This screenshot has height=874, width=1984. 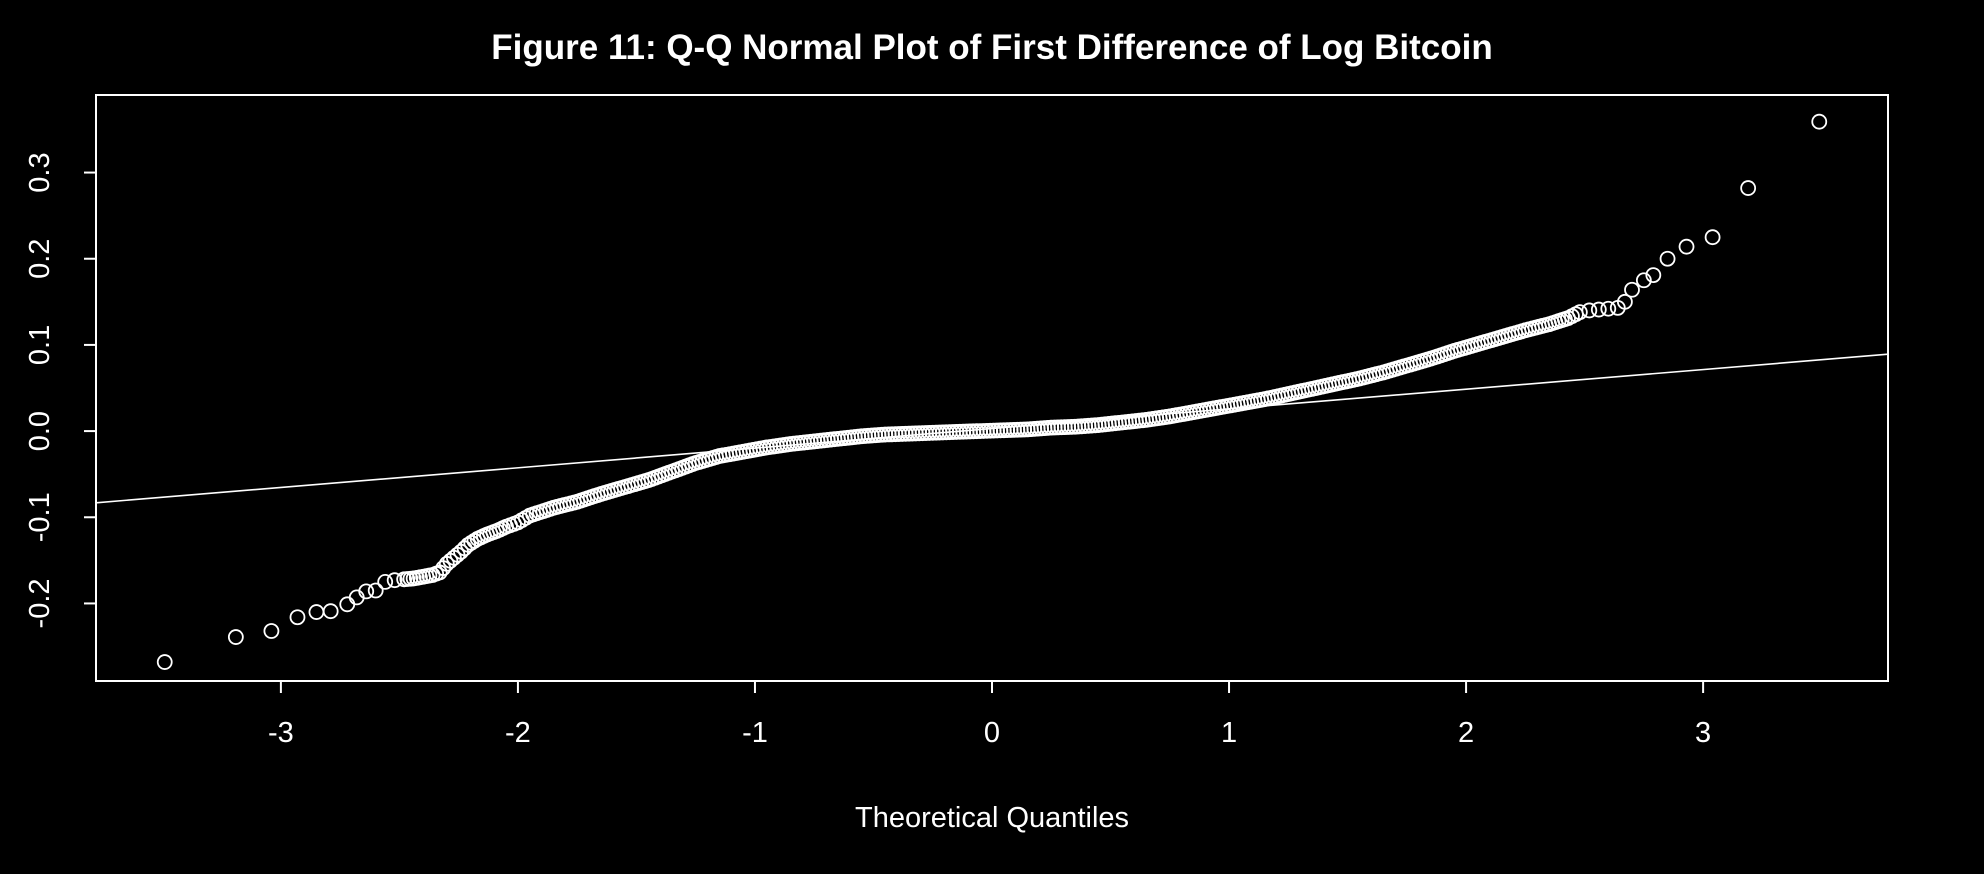 I want to click on y-axis: -0.2 -0.1 0.0 0.1 0.2 0.3, so click(x=60, y=390).